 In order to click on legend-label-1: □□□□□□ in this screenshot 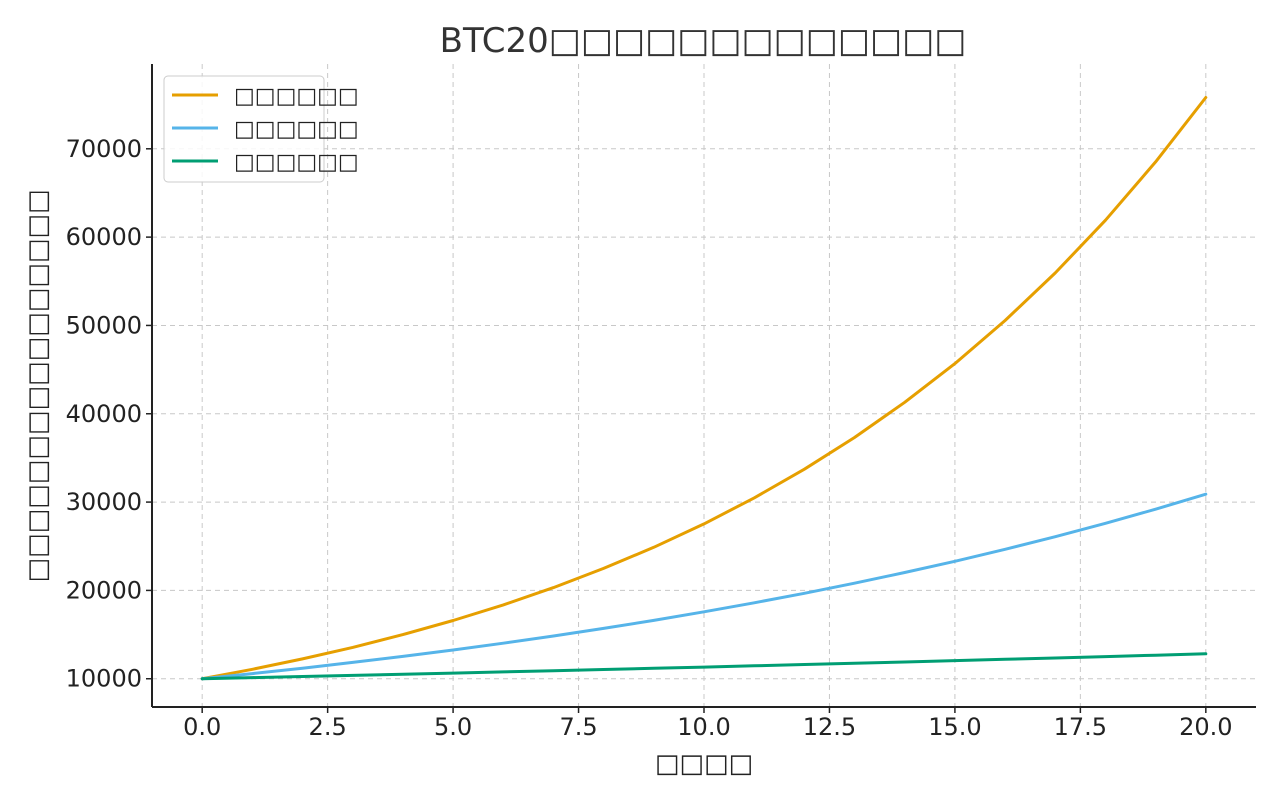, I will do `click(296, 129)`.